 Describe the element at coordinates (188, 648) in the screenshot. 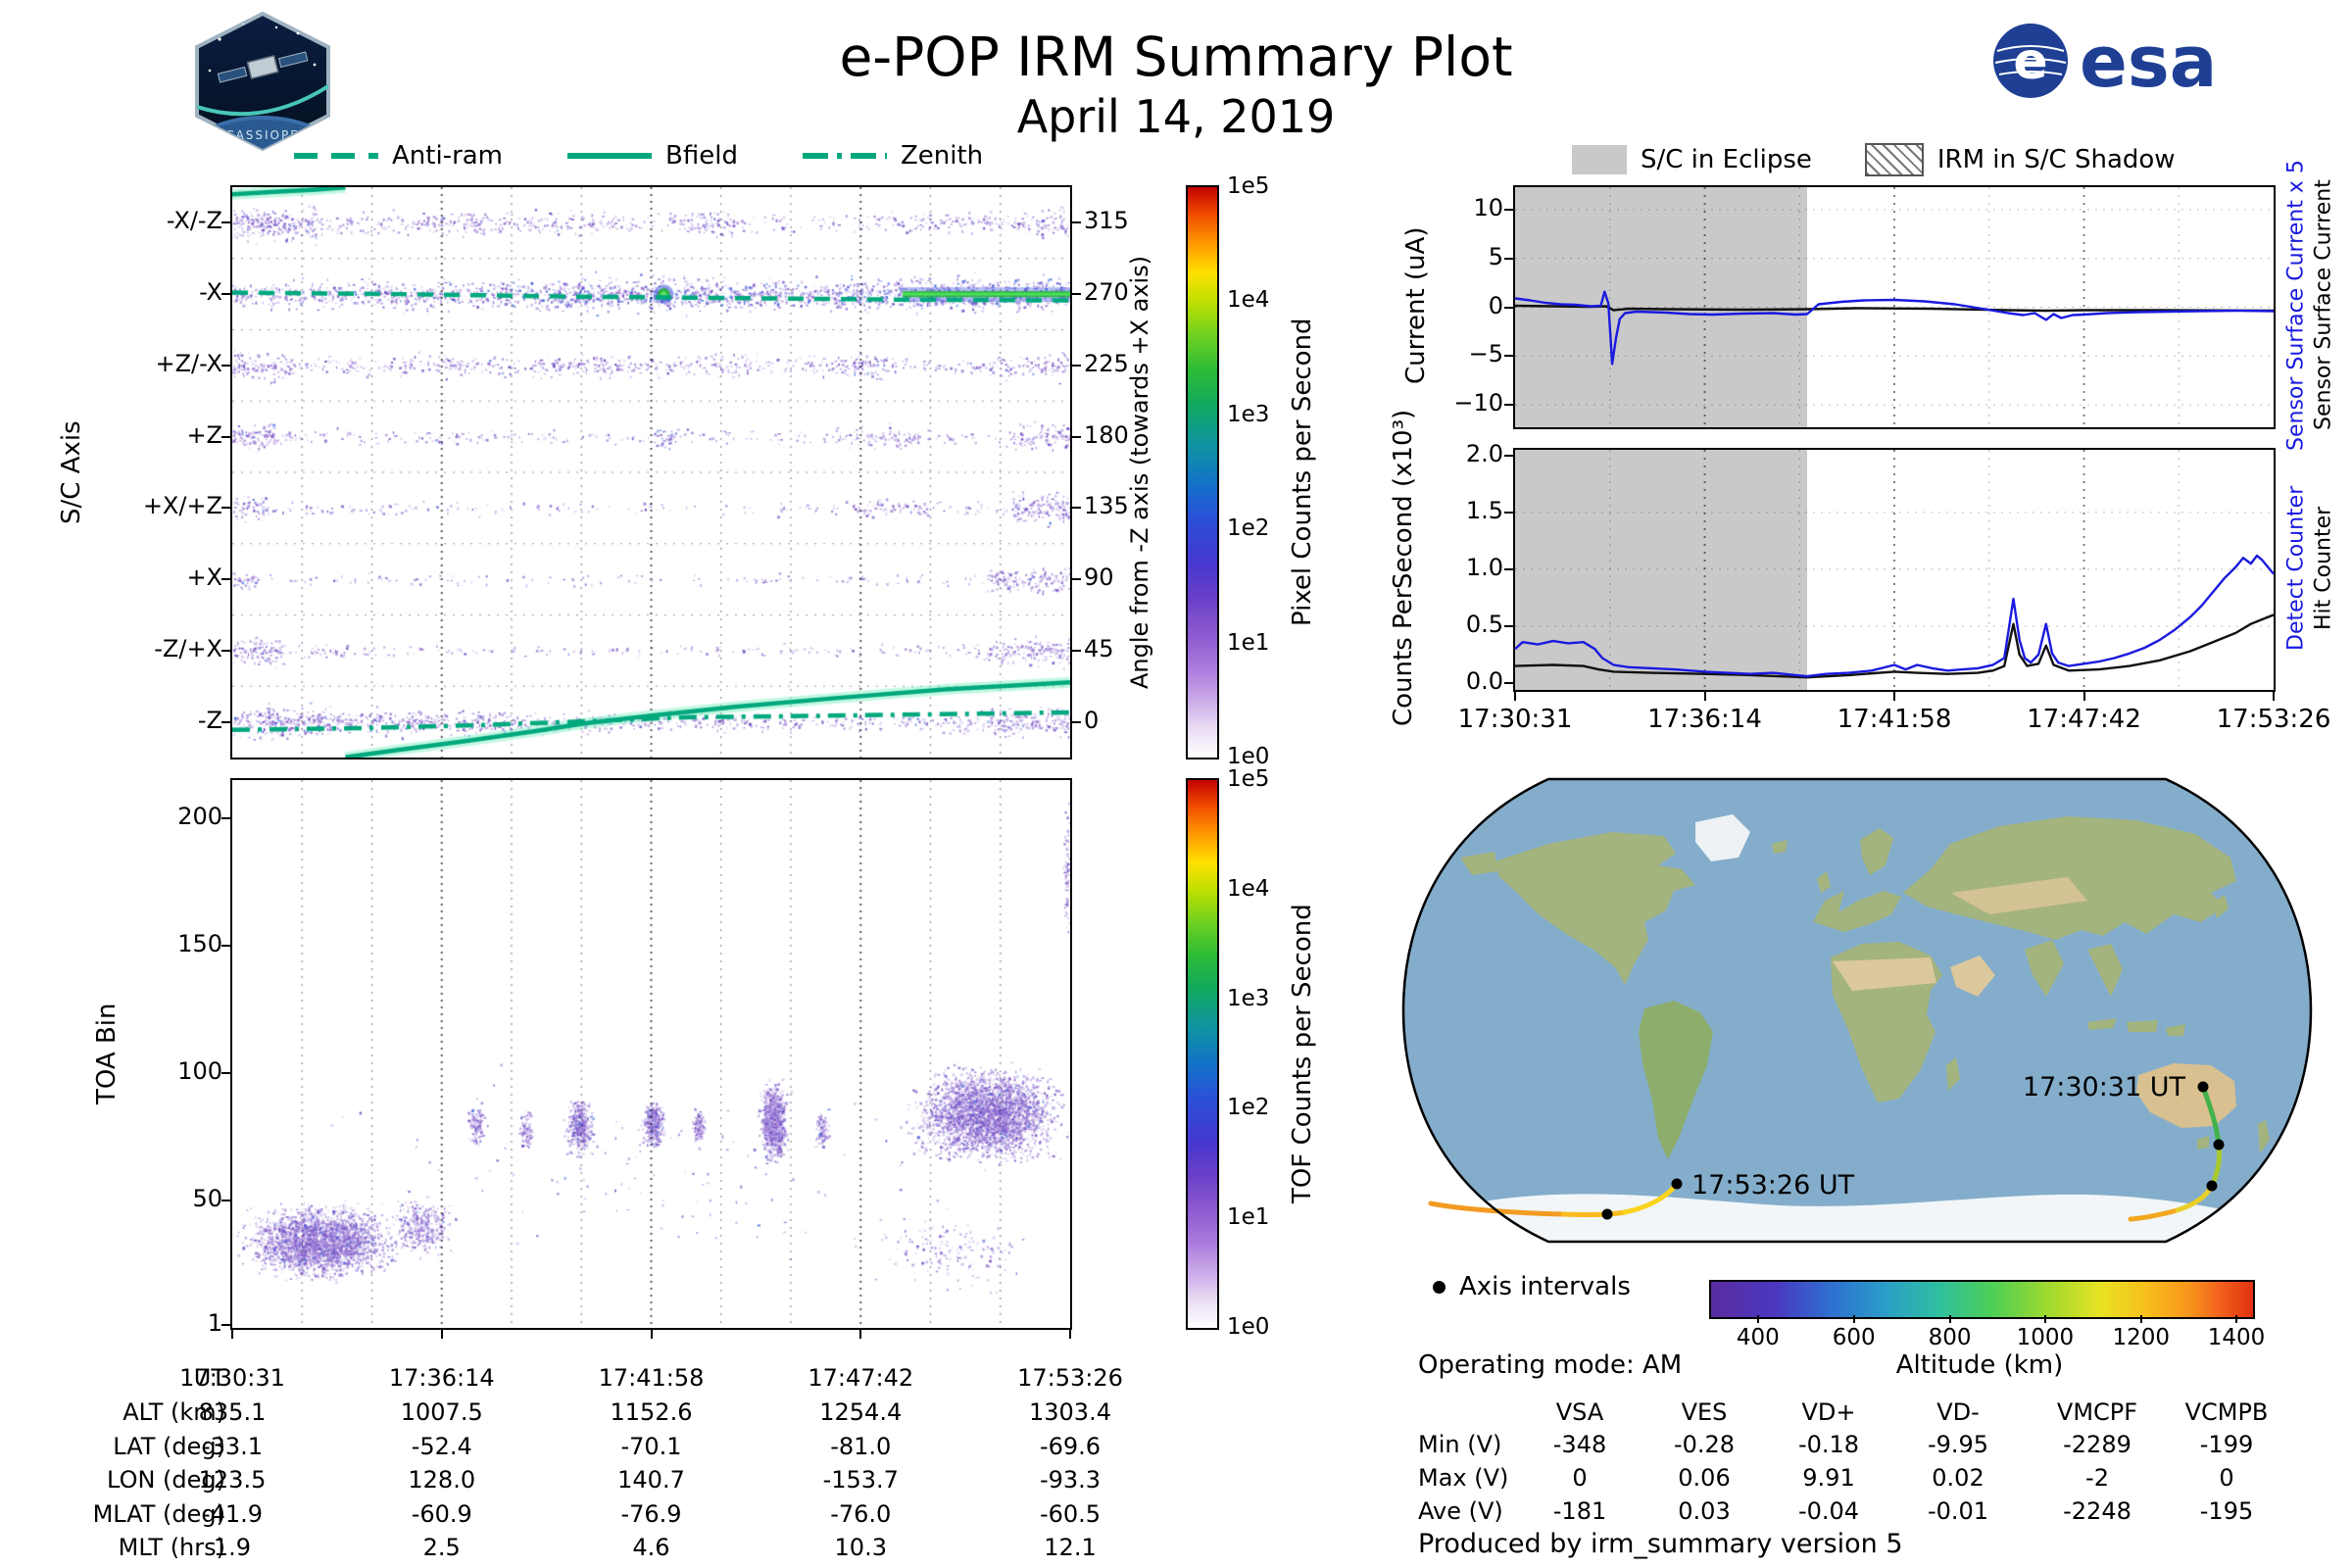

I see `sc-axis-tick-label: -Z/+X` at that location.